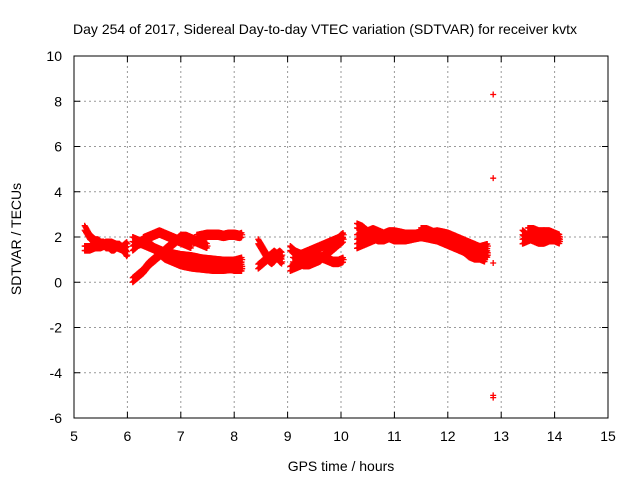 This screenshot has width=640, height=480. What do you see at coordinates (58, 282) in the screenshot?
I see `y-tick-label: 0` at bounding box center [58, 282].